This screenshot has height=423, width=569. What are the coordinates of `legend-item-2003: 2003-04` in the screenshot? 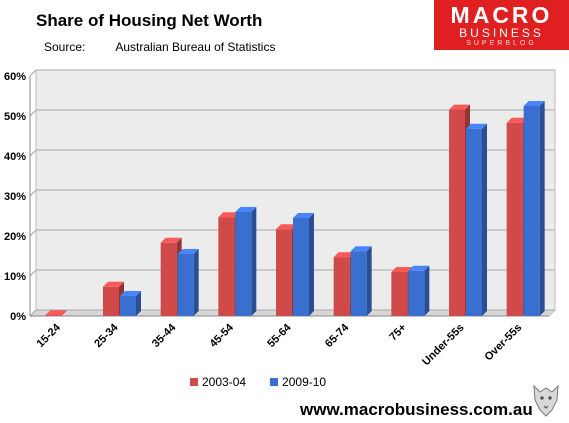 It's located at (218, 382).